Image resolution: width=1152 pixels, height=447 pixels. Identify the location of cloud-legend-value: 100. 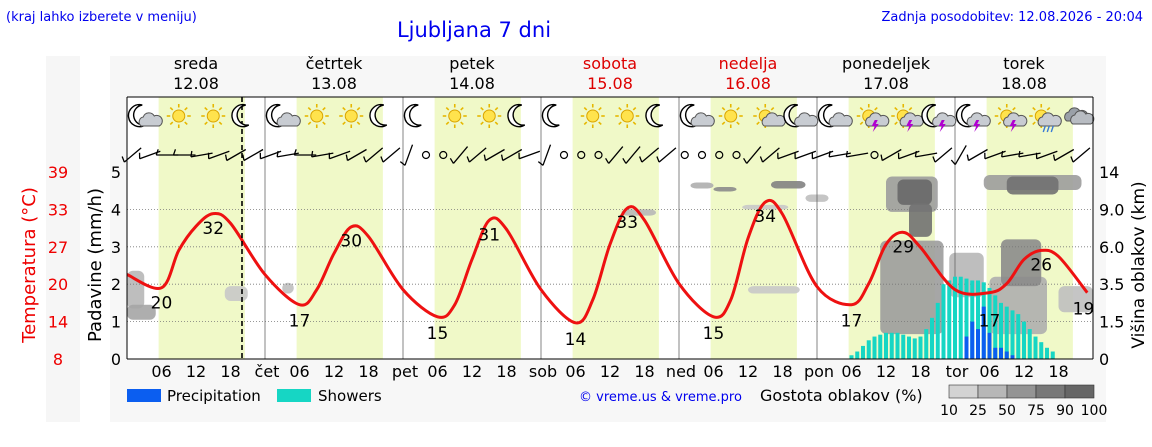
(1094, 411).